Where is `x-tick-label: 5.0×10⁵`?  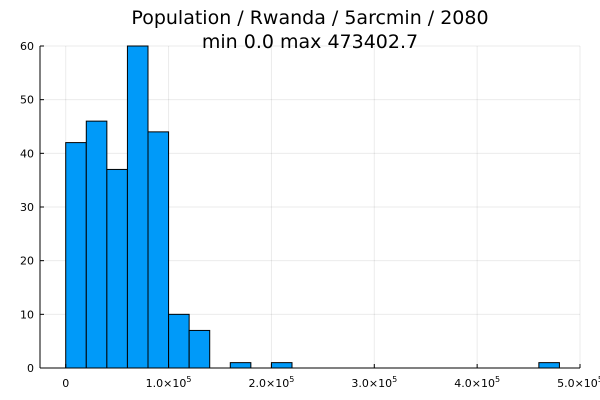 x-tick-label: 5.0×10⁵ is located at coordinates (578, 382).